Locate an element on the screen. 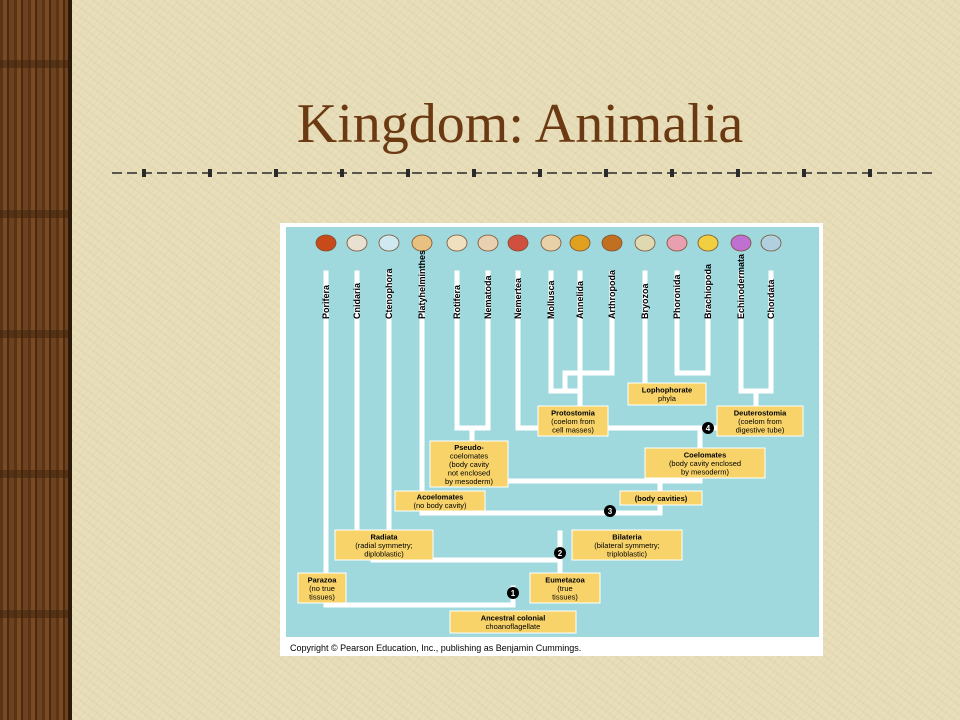 The image size is (960, 720). box-label: (body cavity is located at coordinates (469, 464).